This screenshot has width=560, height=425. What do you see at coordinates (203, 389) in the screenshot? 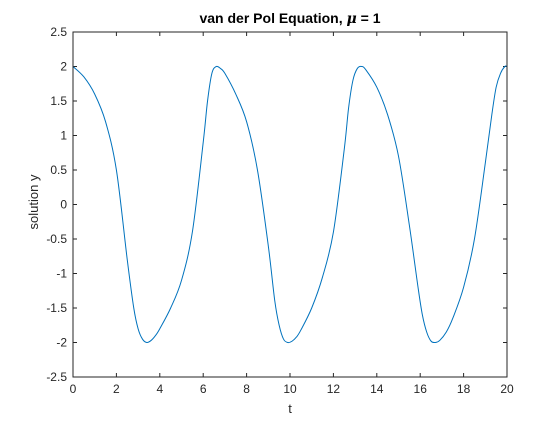
I see `x-tick-label: 6` at bounding box center [203, 389].